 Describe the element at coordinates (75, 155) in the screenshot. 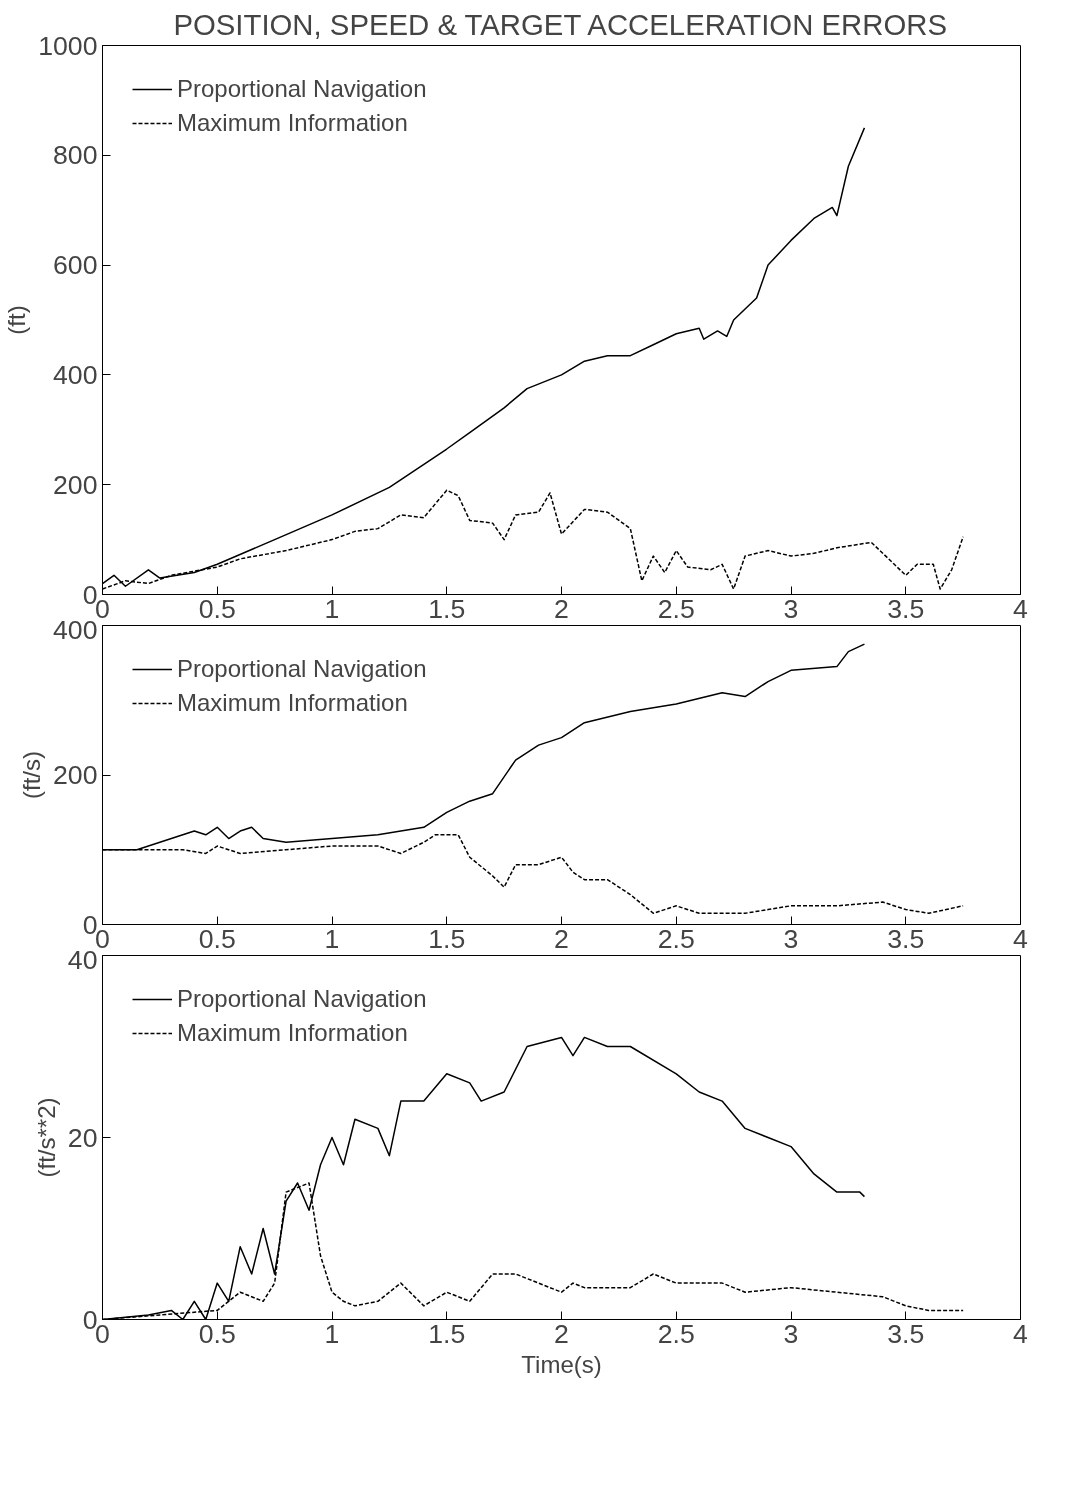

I see `y-tick-label: 800` at that location.